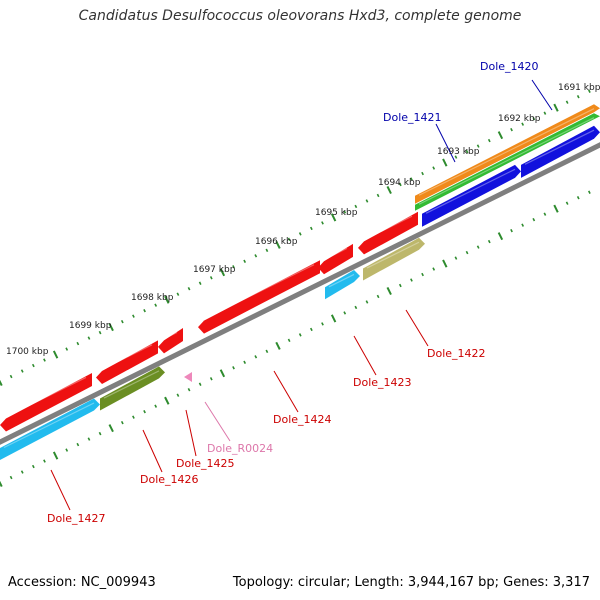  I want to click on gene-label-dole-1422: Dole_1422, so click(456, 353).